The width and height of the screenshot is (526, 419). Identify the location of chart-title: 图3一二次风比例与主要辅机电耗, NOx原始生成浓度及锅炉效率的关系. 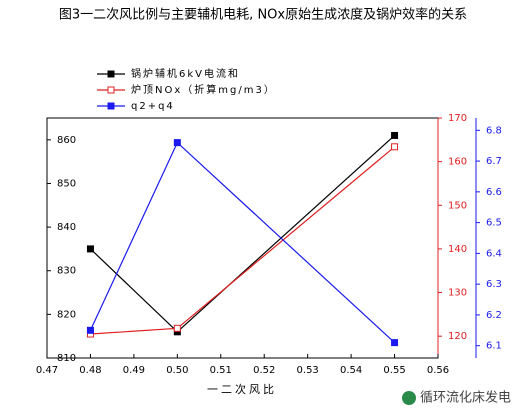
(263, 15).